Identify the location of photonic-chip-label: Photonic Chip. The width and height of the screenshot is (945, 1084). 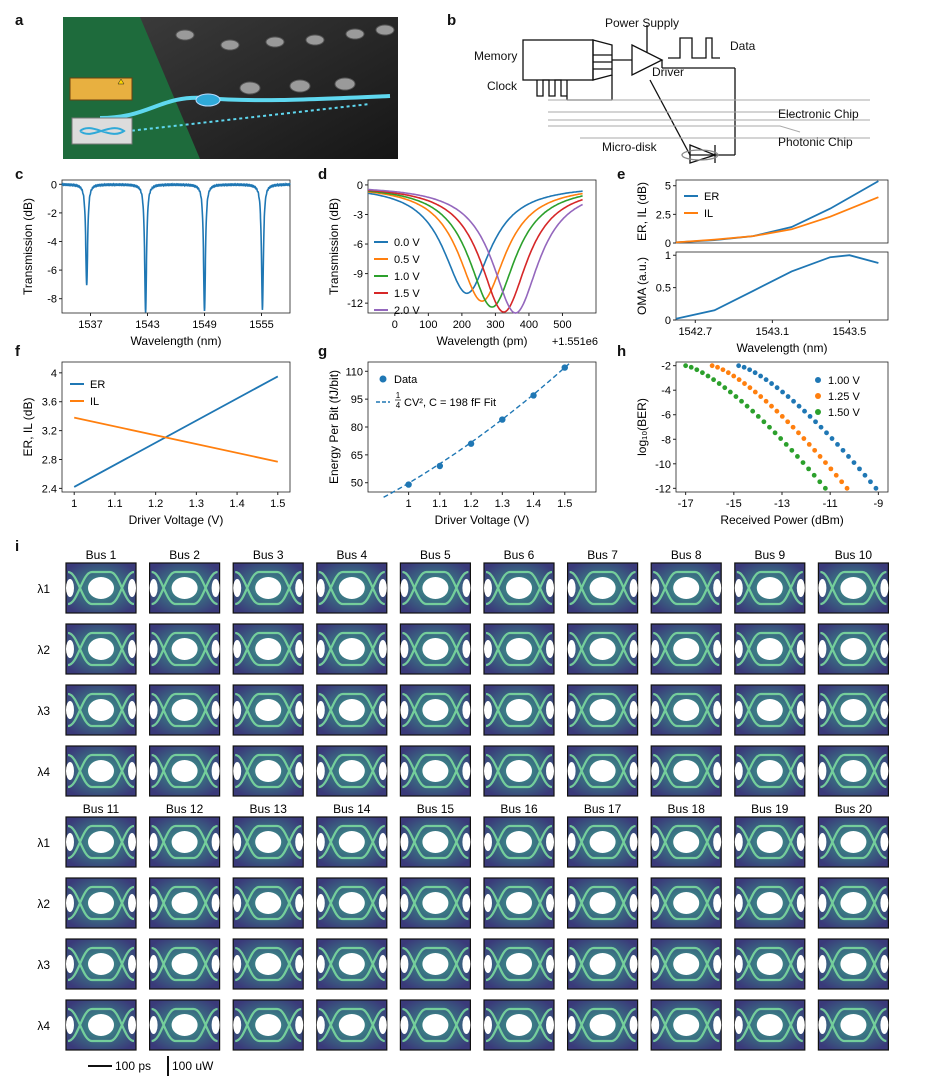
(815, 142).